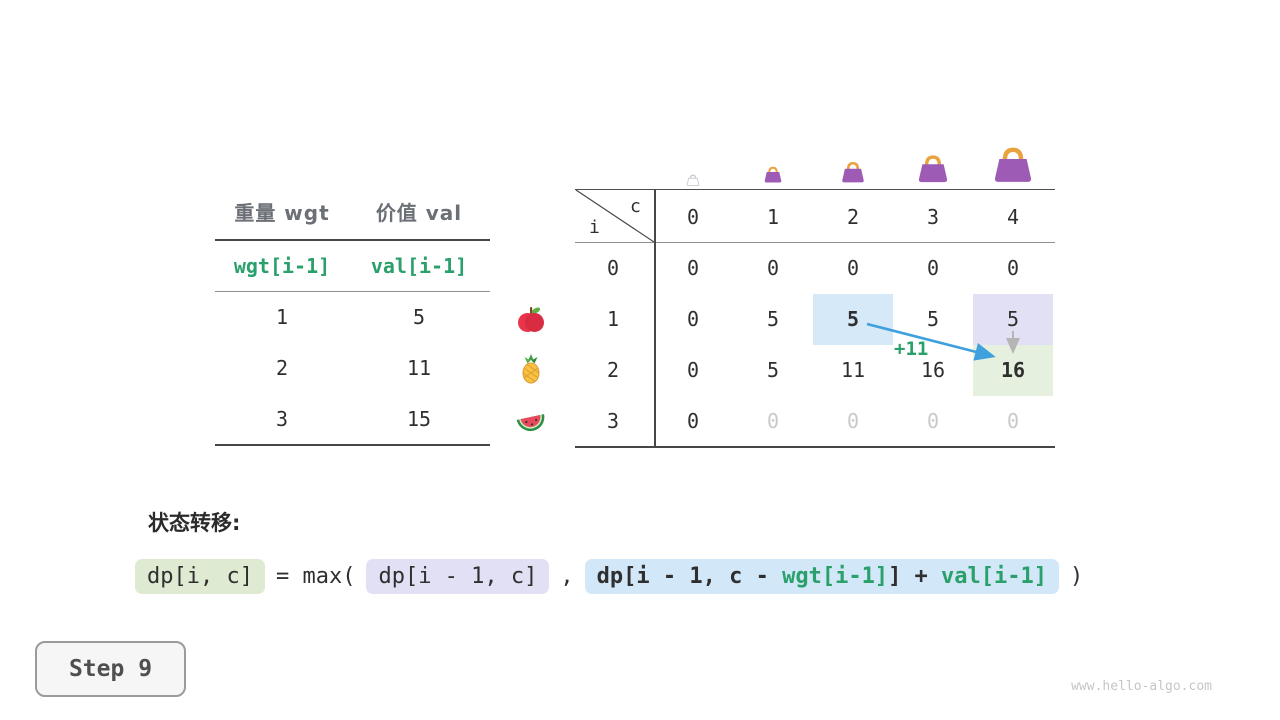 This screenshot has width=1280, height=720. Describe the element at coordinates (200, 576) in the screenshot. I see `formula-lhs-chip: dp[i, c]` at that location.